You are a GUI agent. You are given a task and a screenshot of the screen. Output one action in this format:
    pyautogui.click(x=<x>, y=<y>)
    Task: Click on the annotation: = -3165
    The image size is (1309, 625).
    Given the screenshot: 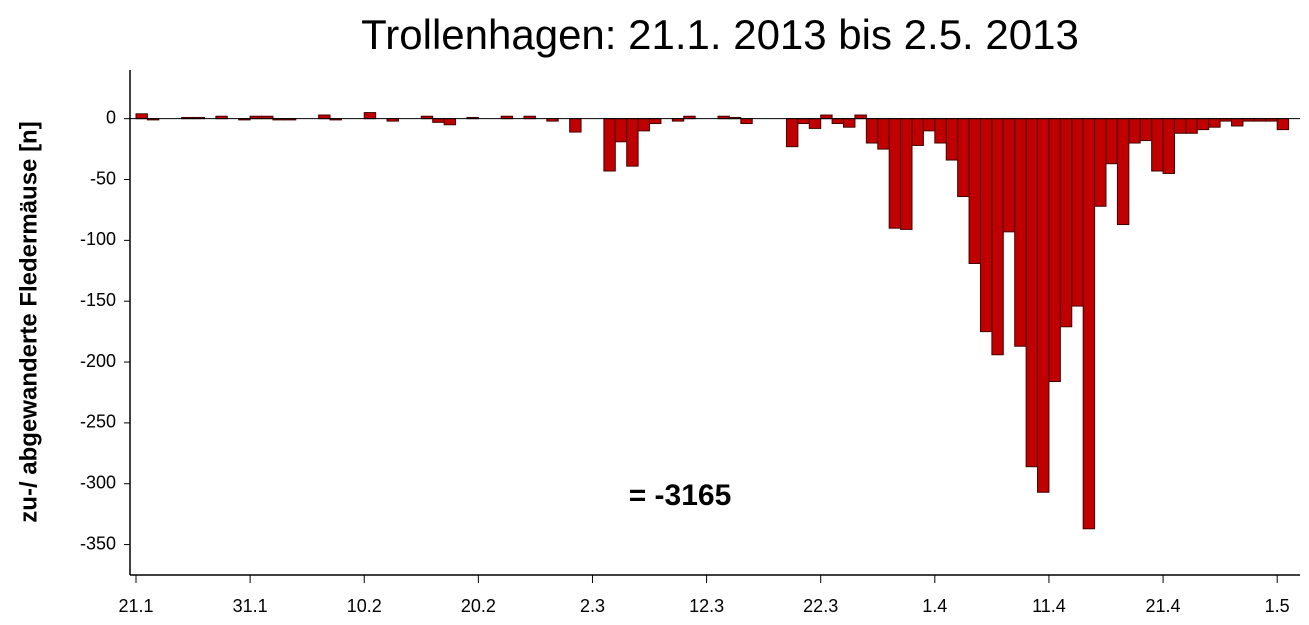 What is the action you would take?
    pyautogui.click(x=680, y=495)
    